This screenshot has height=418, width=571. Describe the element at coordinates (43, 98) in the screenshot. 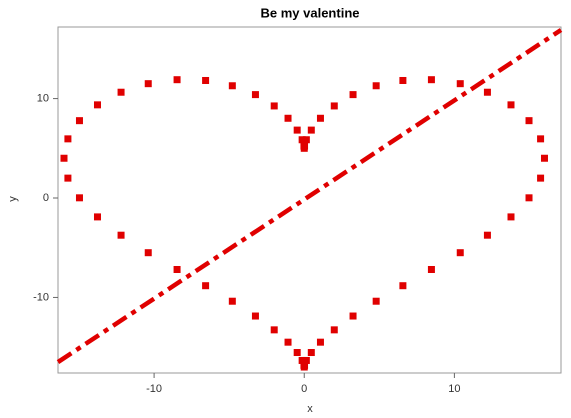

I see `y-tick-label: 10` at that location.